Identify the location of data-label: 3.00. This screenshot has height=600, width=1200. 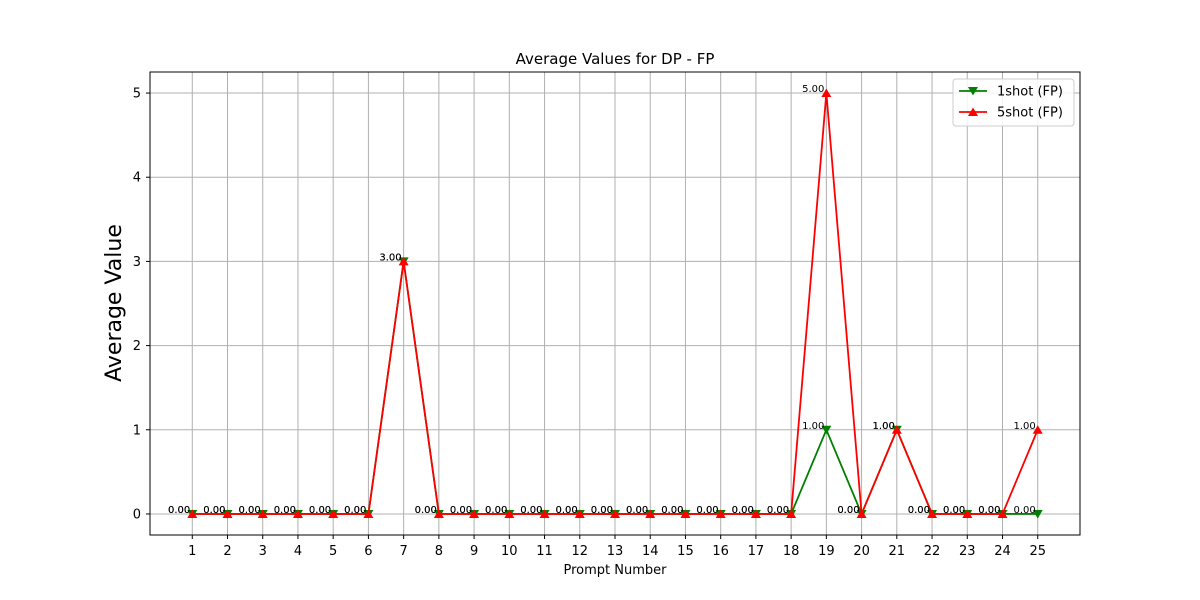
(390, 257).